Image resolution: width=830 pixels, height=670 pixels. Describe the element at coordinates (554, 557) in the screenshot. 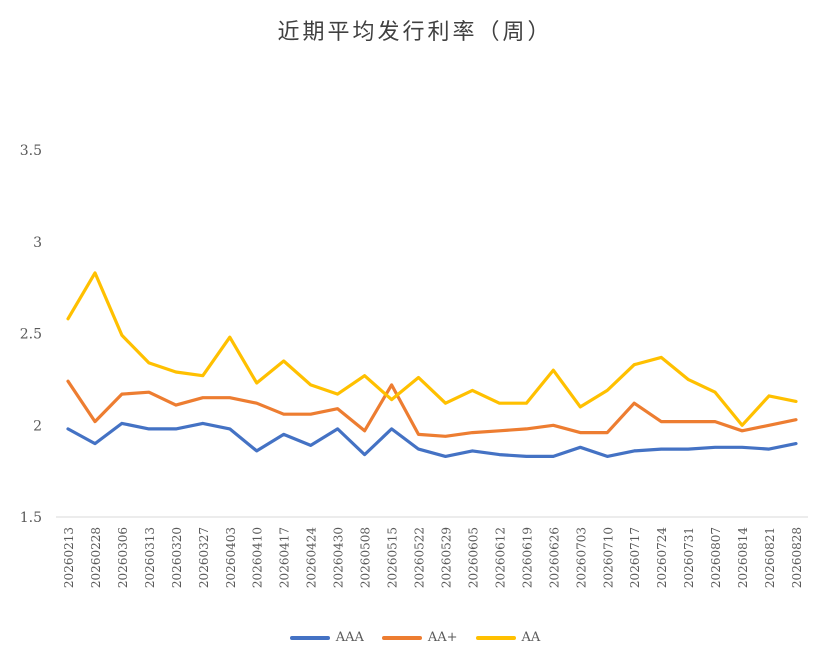

I see `x-tick-label: 20260626` at that location.